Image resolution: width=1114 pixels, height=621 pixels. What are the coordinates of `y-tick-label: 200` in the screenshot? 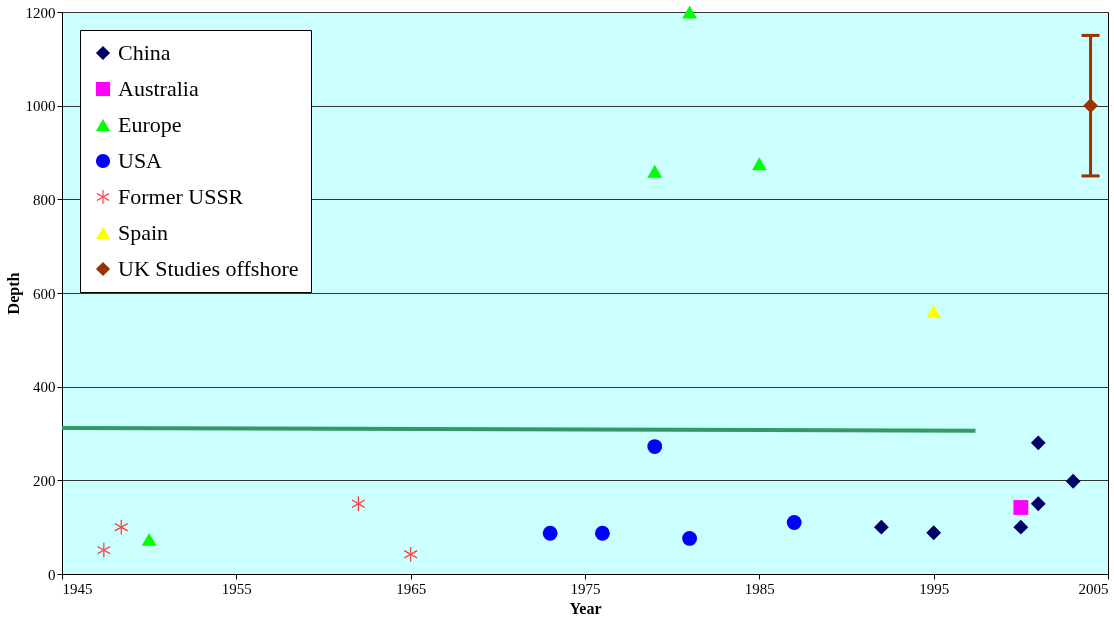 It's located at (44, 480).